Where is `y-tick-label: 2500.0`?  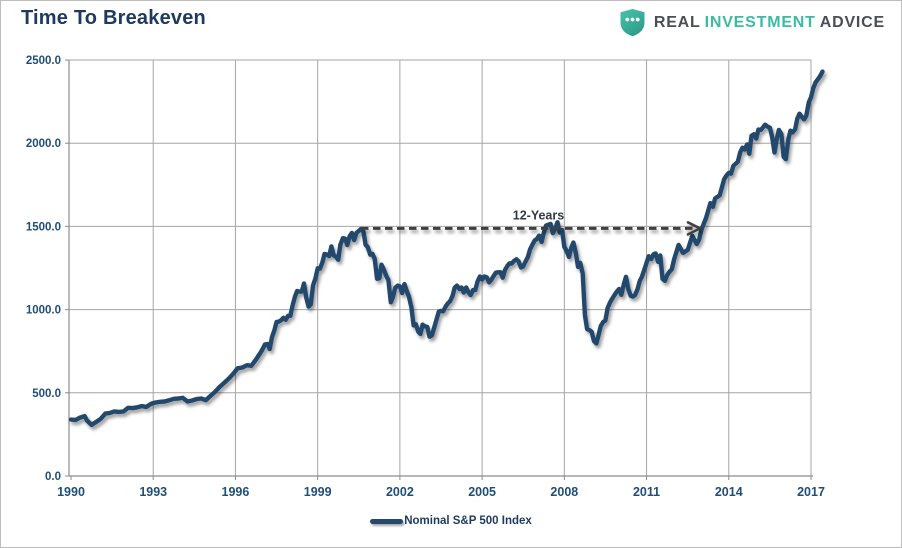
y-tick-label: 2500.0 is located at coordinates (43, 61).